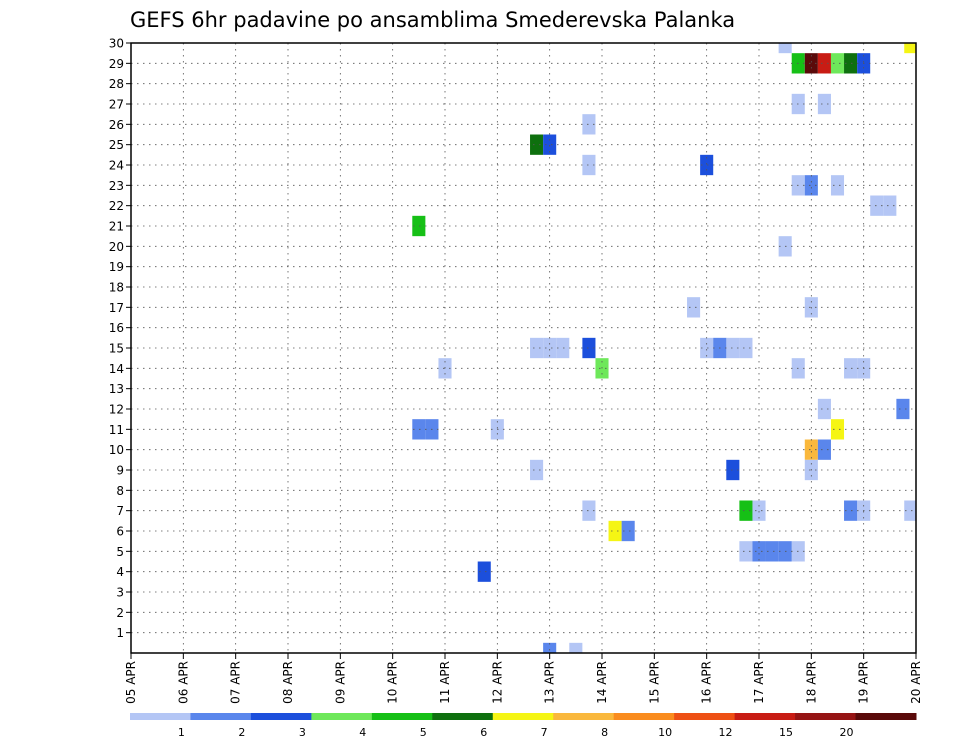 This screenshot has width=960, height=742. I want to click on y-tick-label: 3, so click(120, 593).